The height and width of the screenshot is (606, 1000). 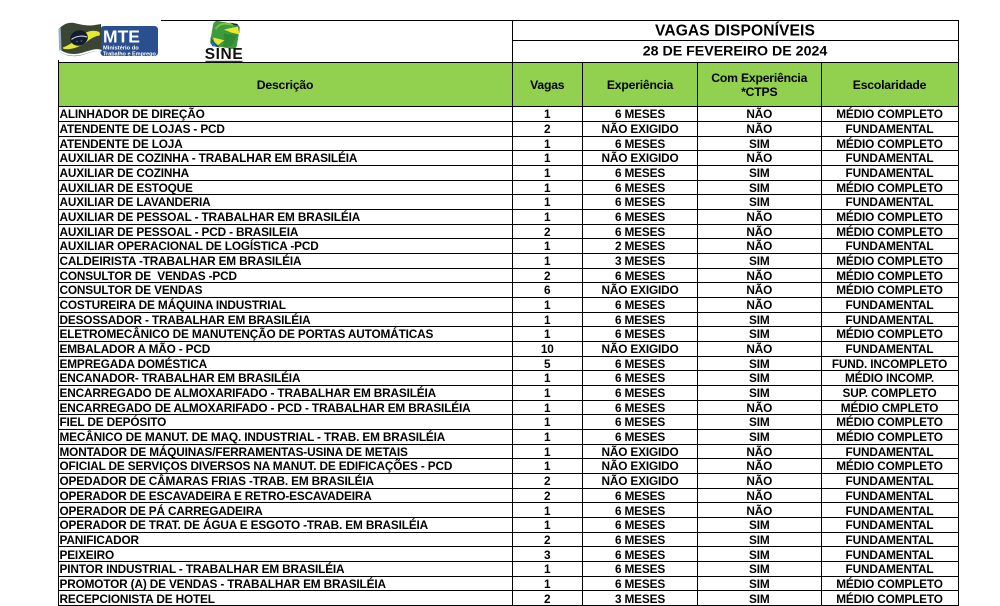 What do you see at coordinates (224, 54) in the screenshot?
I see `svg-text: SINE` at bounding box center [224, 54].